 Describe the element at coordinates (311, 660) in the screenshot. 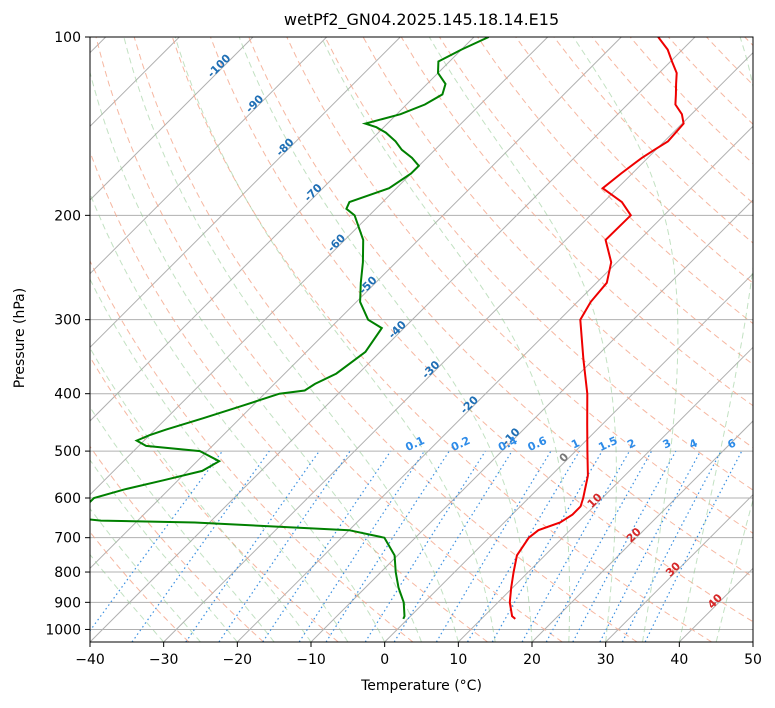

I see `x-tick-label: −10` at that location.